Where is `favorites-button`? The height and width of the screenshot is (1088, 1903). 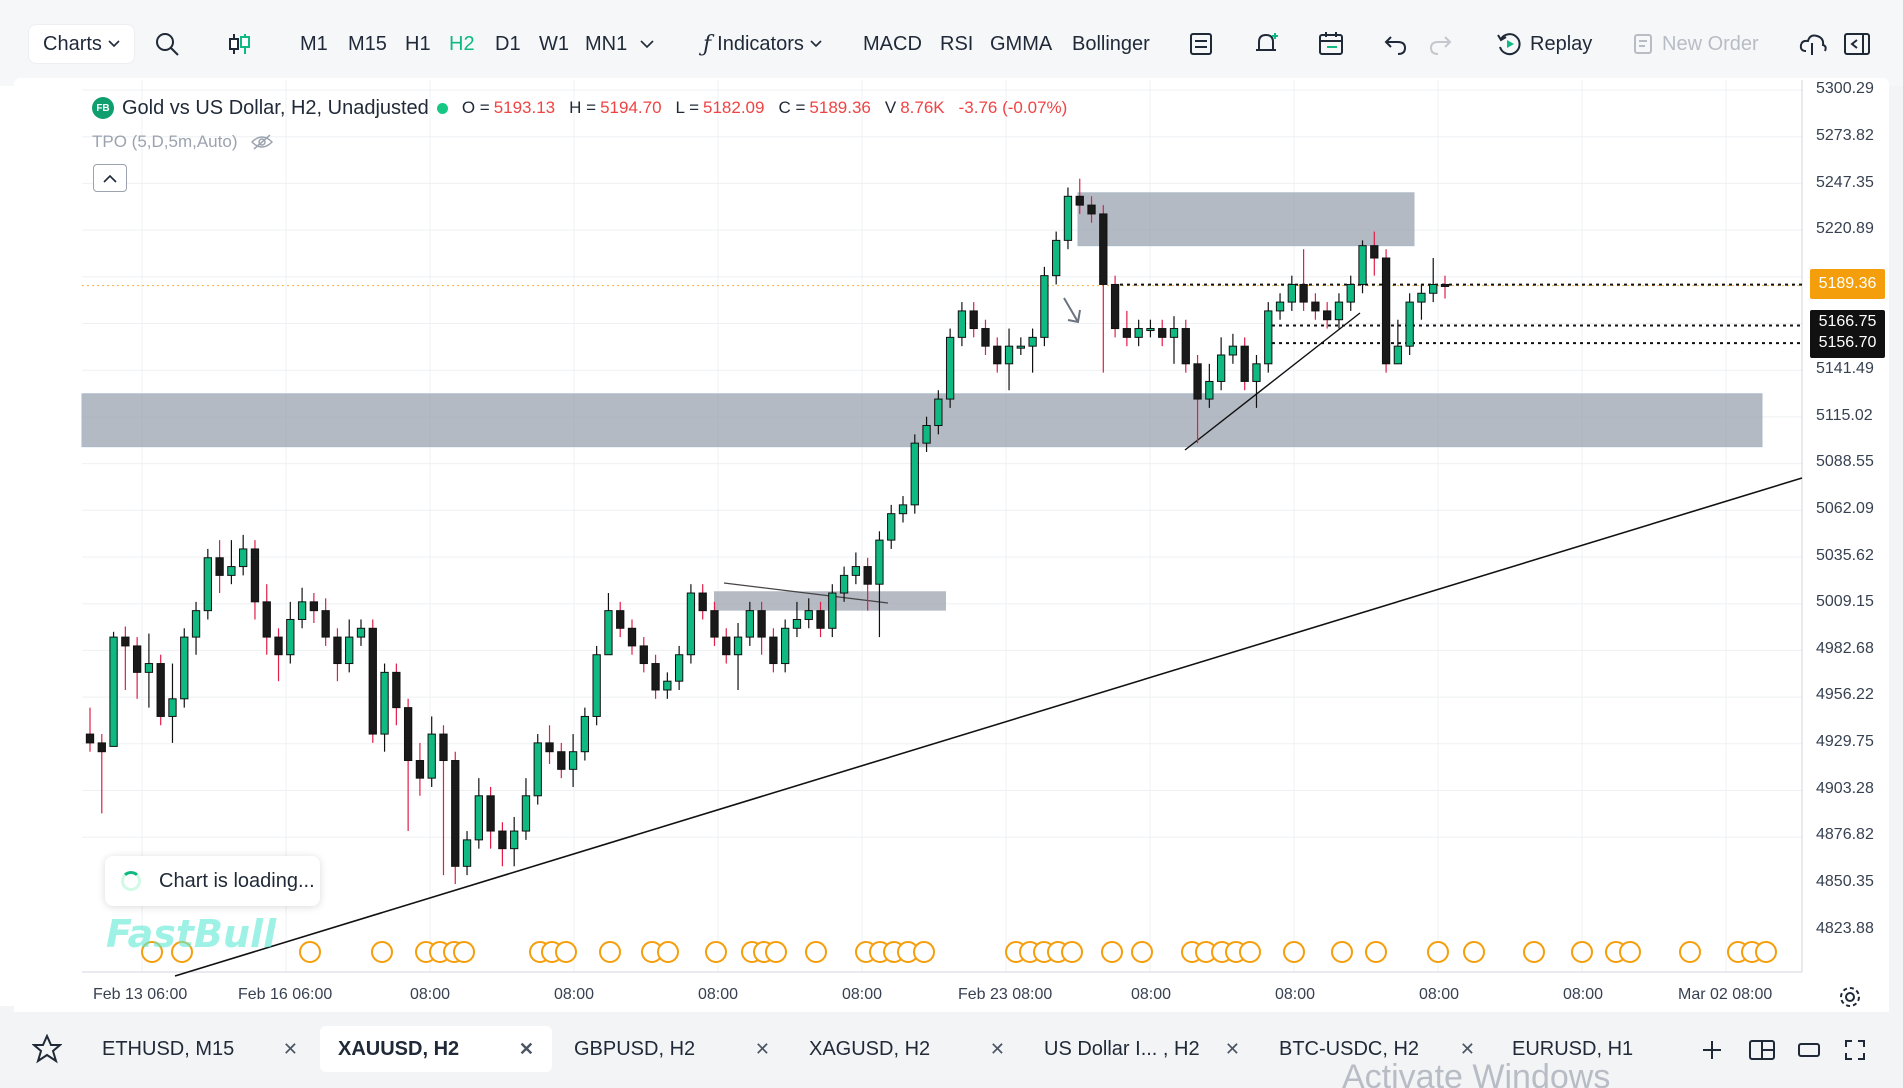 favorites-button is located at coordinates (47, 1051).